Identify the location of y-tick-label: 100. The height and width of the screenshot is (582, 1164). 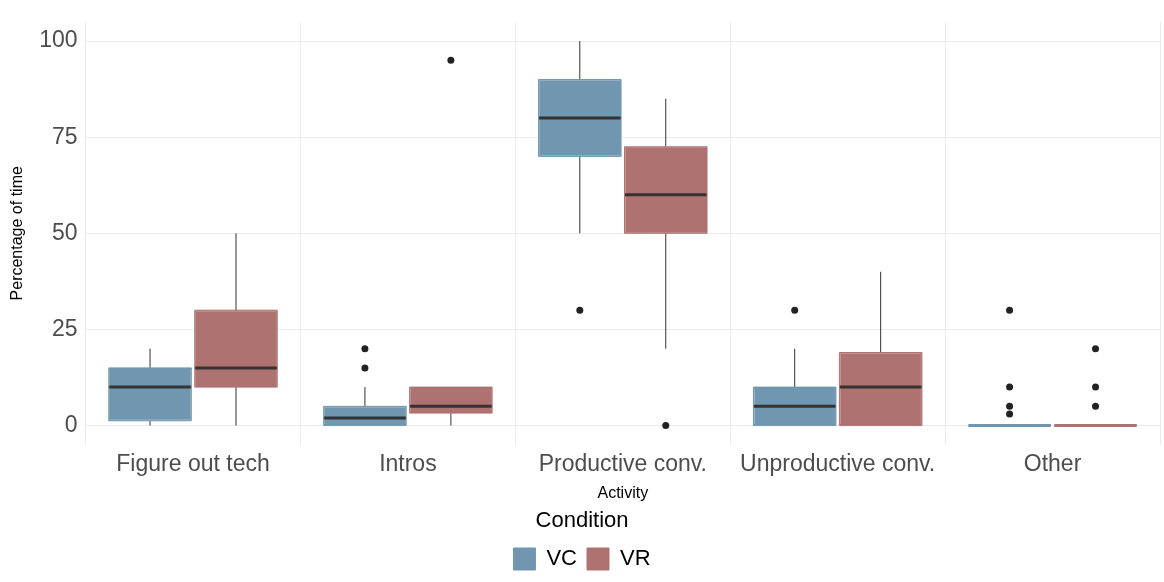
(58, 39).